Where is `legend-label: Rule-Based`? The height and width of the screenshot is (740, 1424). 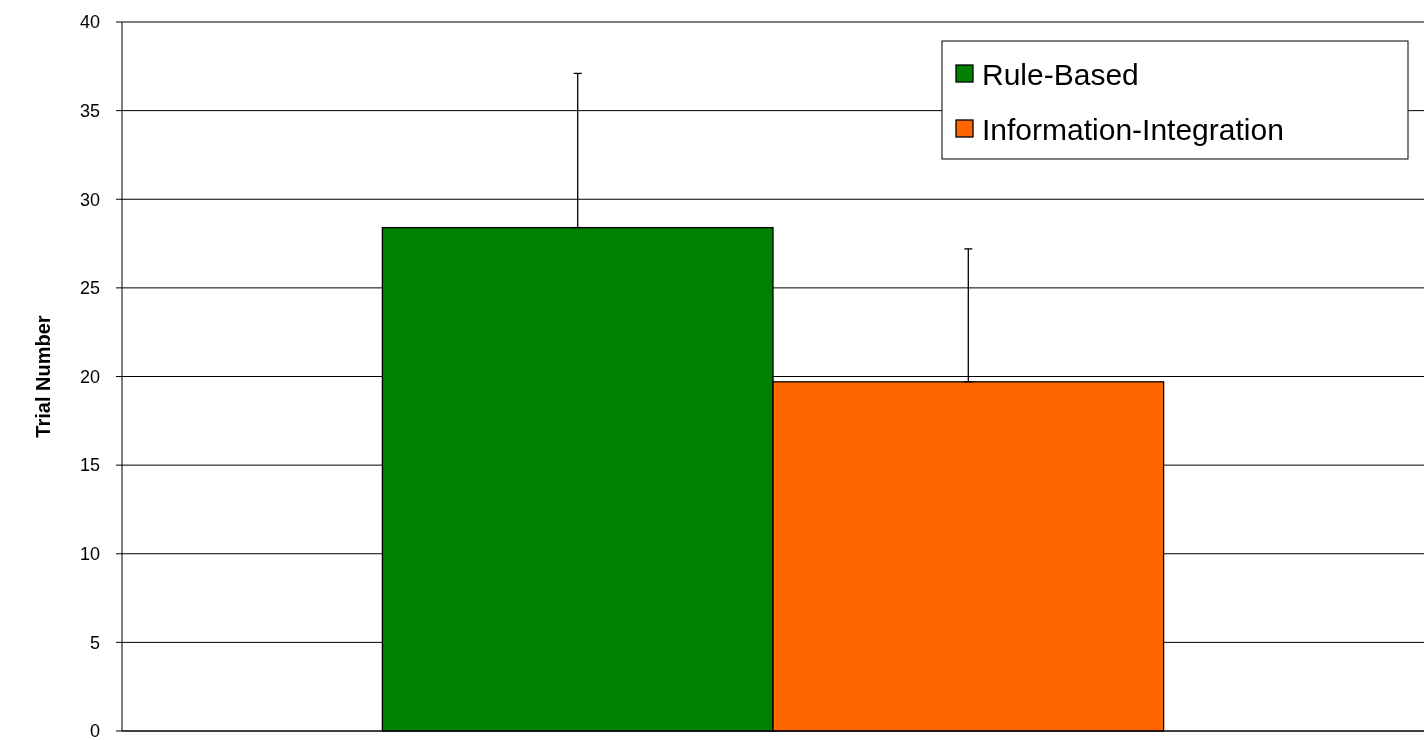 legend-label: Rule-Based is located at coordinates (1060, 74).